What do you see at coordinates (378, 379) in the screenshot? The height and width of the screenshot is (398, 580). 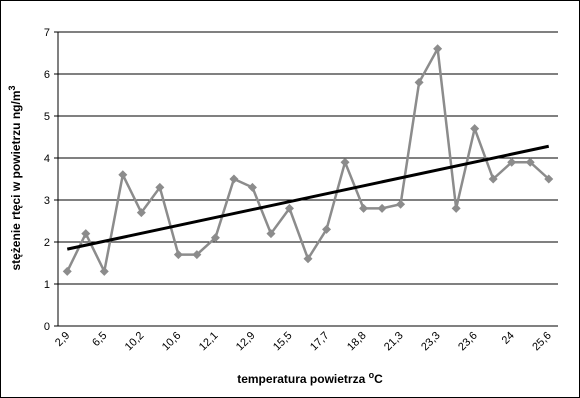 I see `x-axis-label-unit: C` at bounding box center [378, 379].